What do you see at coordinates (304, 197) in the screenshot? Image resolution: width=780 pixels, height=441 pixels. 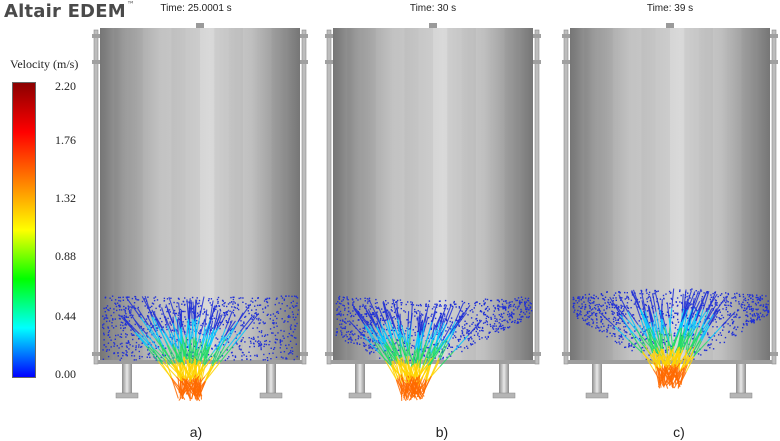 I see `silo-rail` at bounding box center [304, 197].